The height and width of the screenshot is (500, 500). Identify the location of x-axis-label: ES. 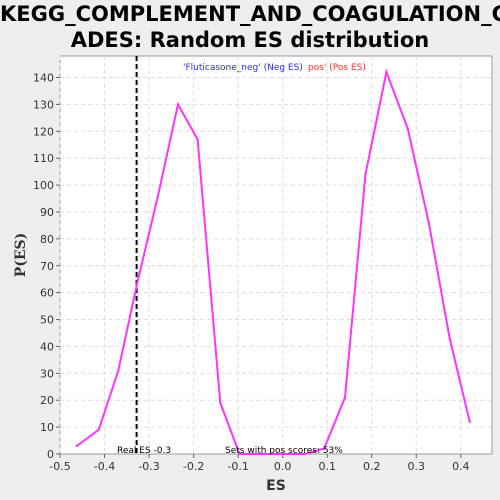
(276, 486).